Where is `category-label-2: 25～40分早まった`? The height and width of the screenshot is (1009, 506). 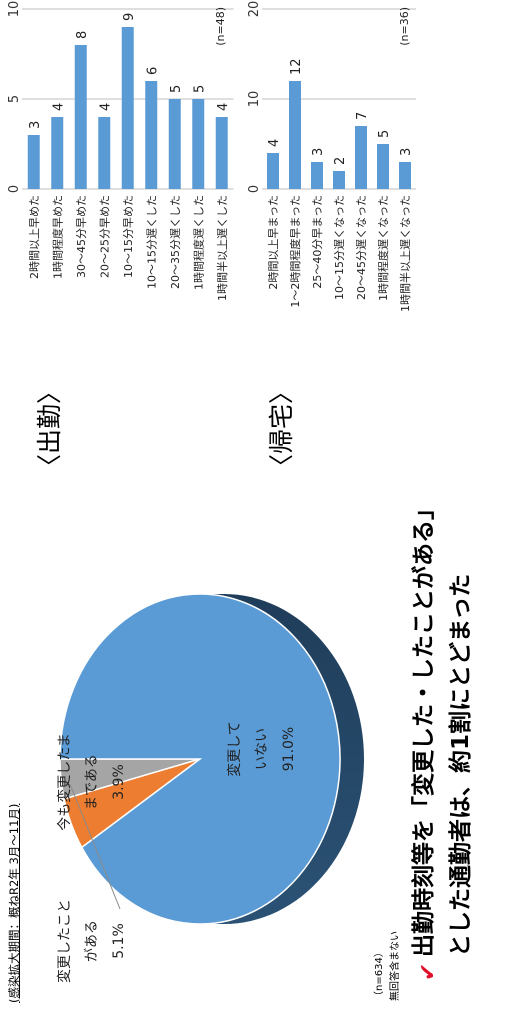 category-label-2: 25～40分早まった is located at coordinates (317, 242).